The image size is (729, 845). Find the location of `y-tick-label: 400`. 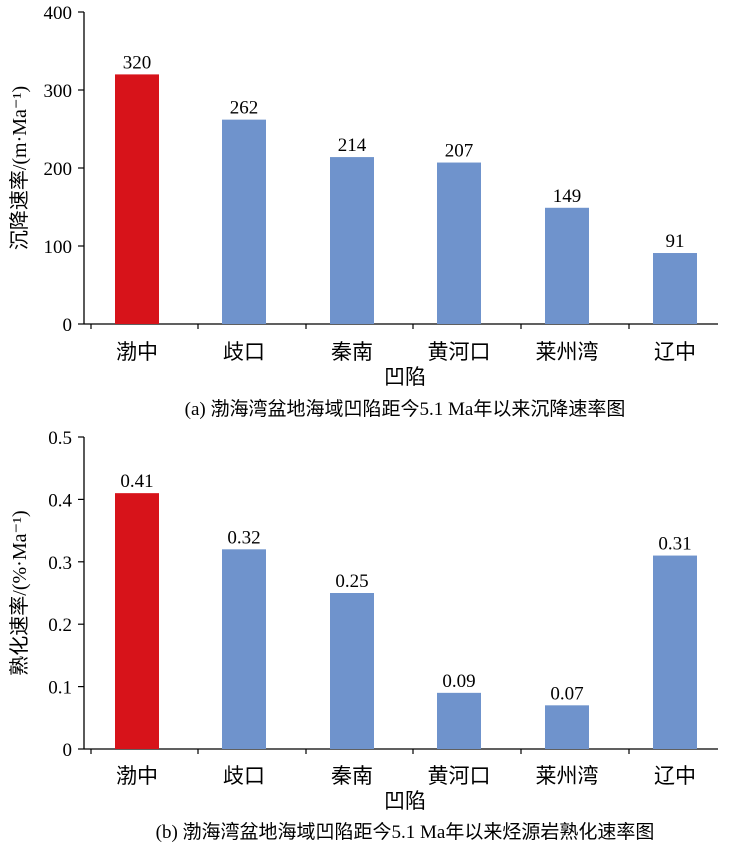

y-tick-label: 400 is located at coordinates (58, 13).